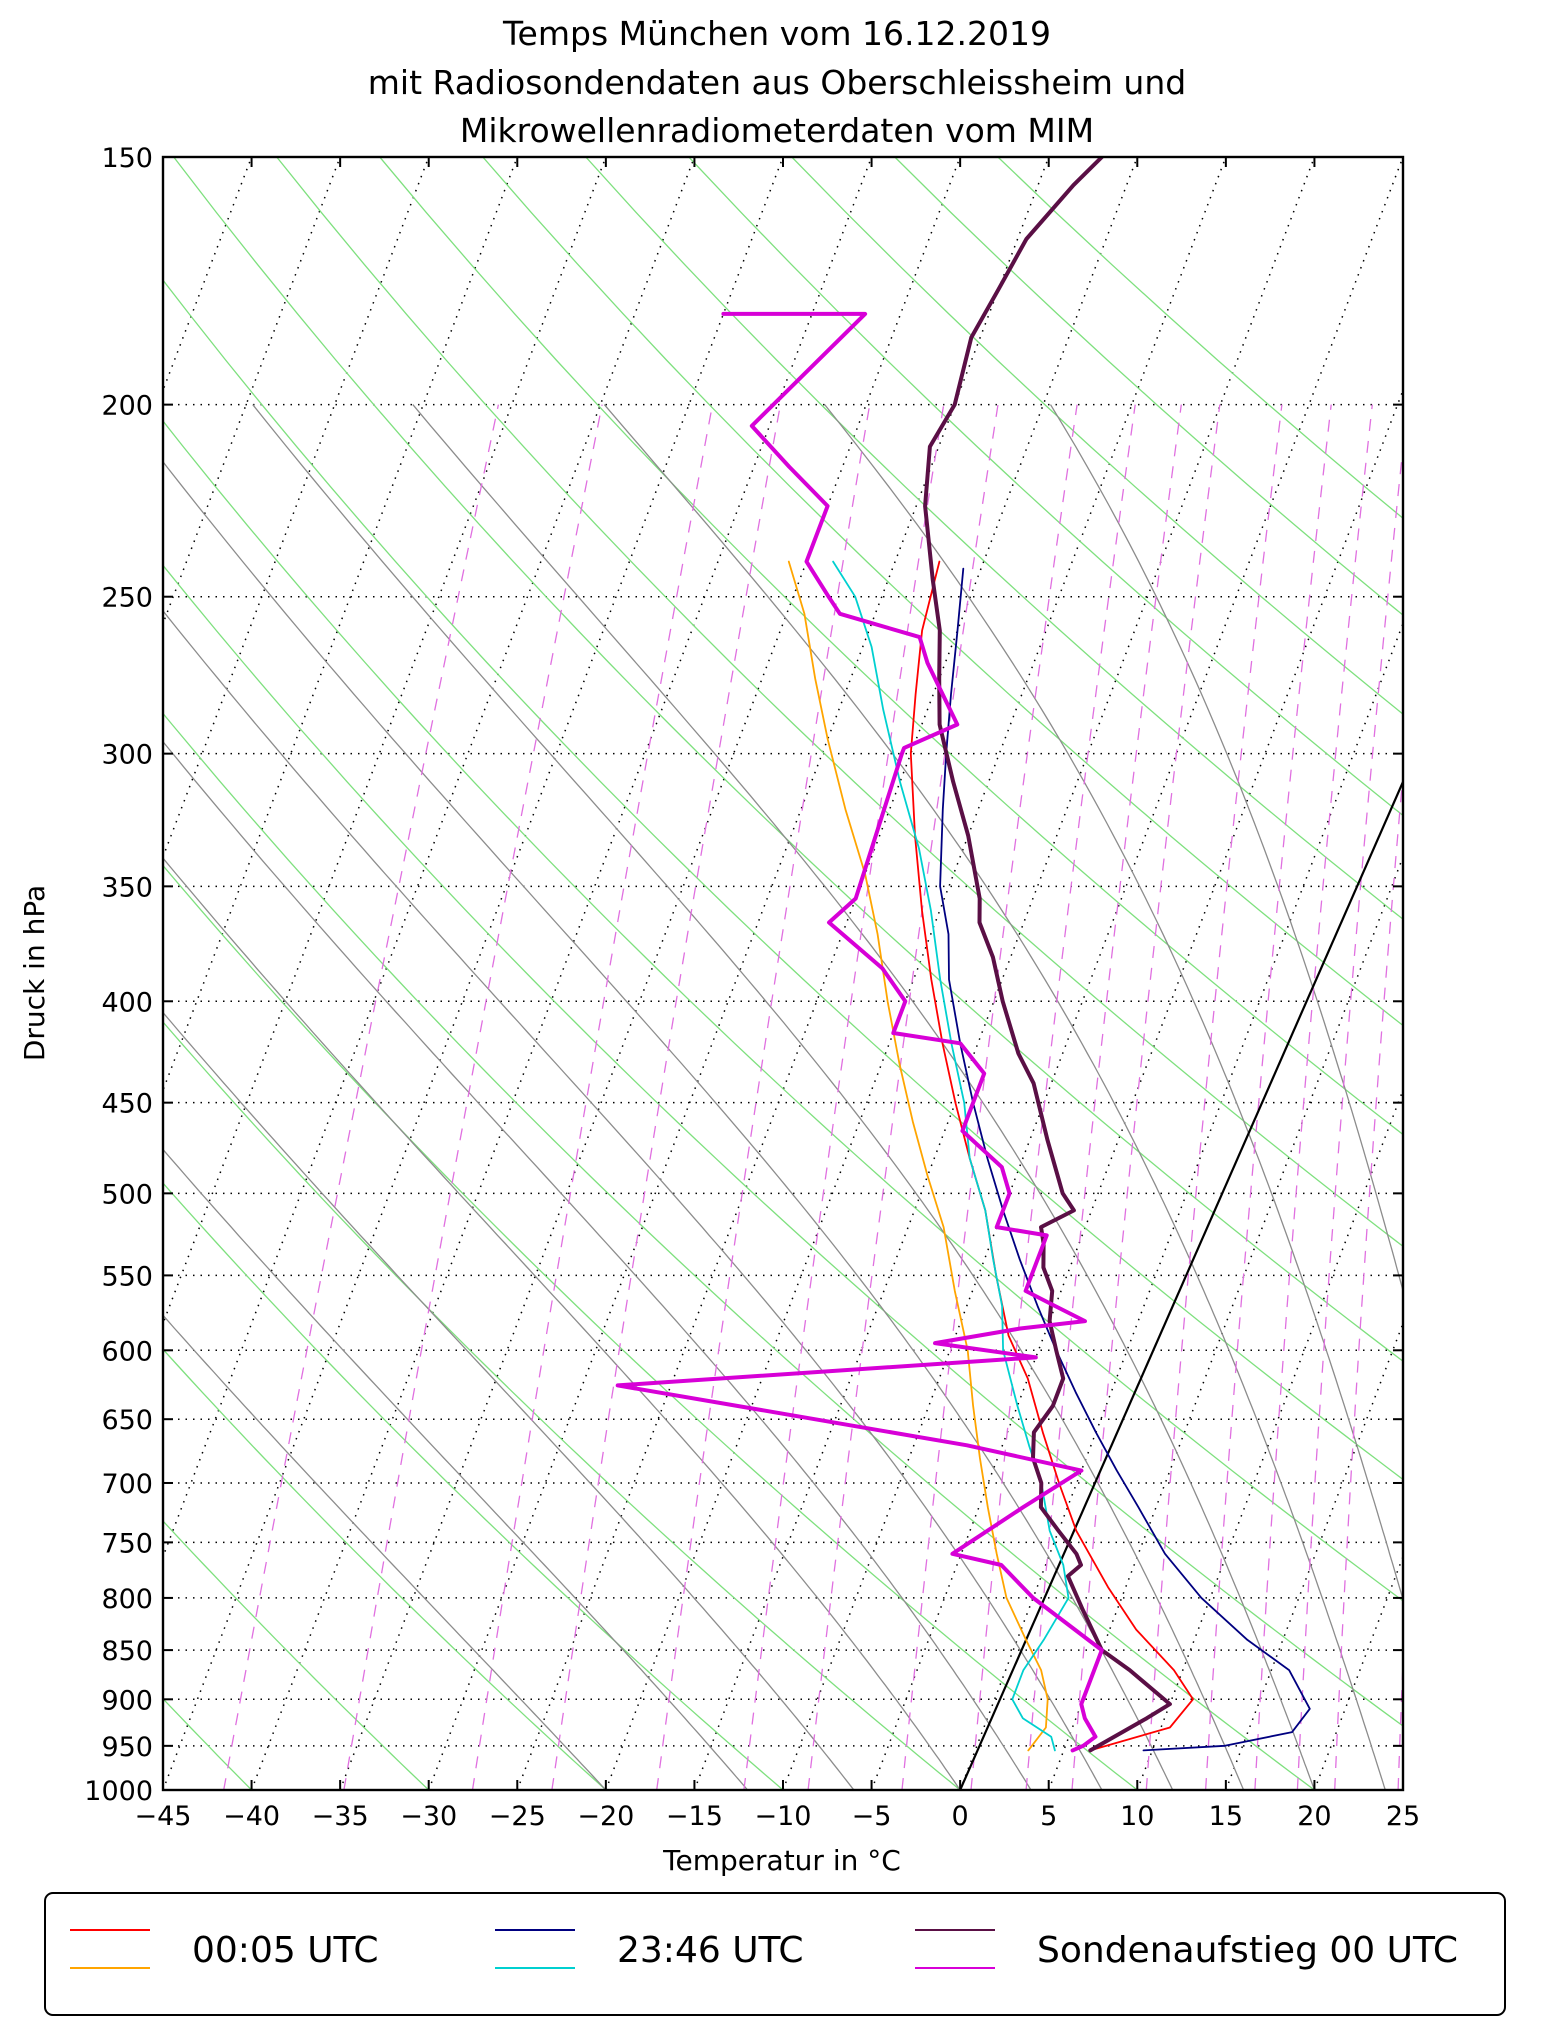 This screenshot has width=1542, height=2032. I want to click on legend-box, so click(775, 1954).